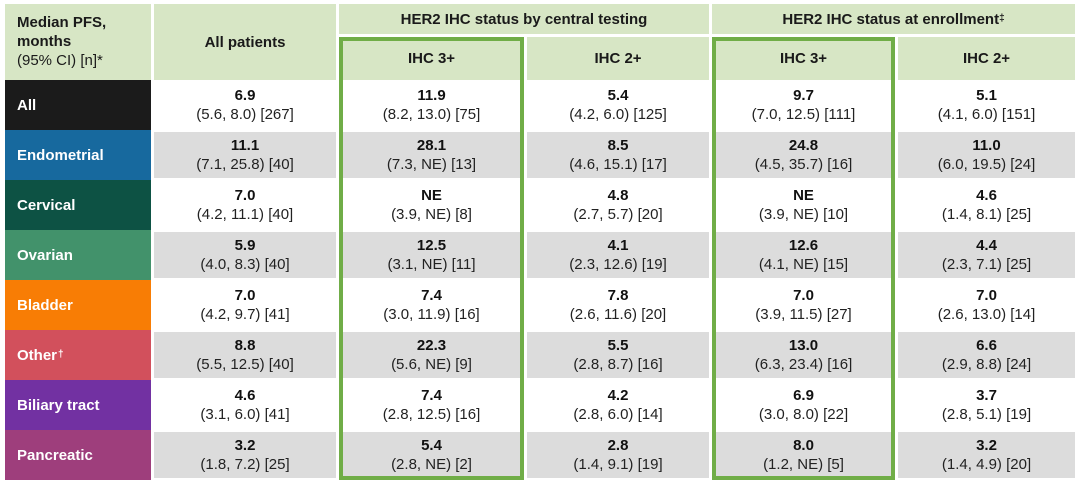 This screenshot has height=486, width=1080. Describe the element at coordinates (618, 264) in the screenshot. I see `pfs-ci: (2.3, 12.6) [19]` at that location.